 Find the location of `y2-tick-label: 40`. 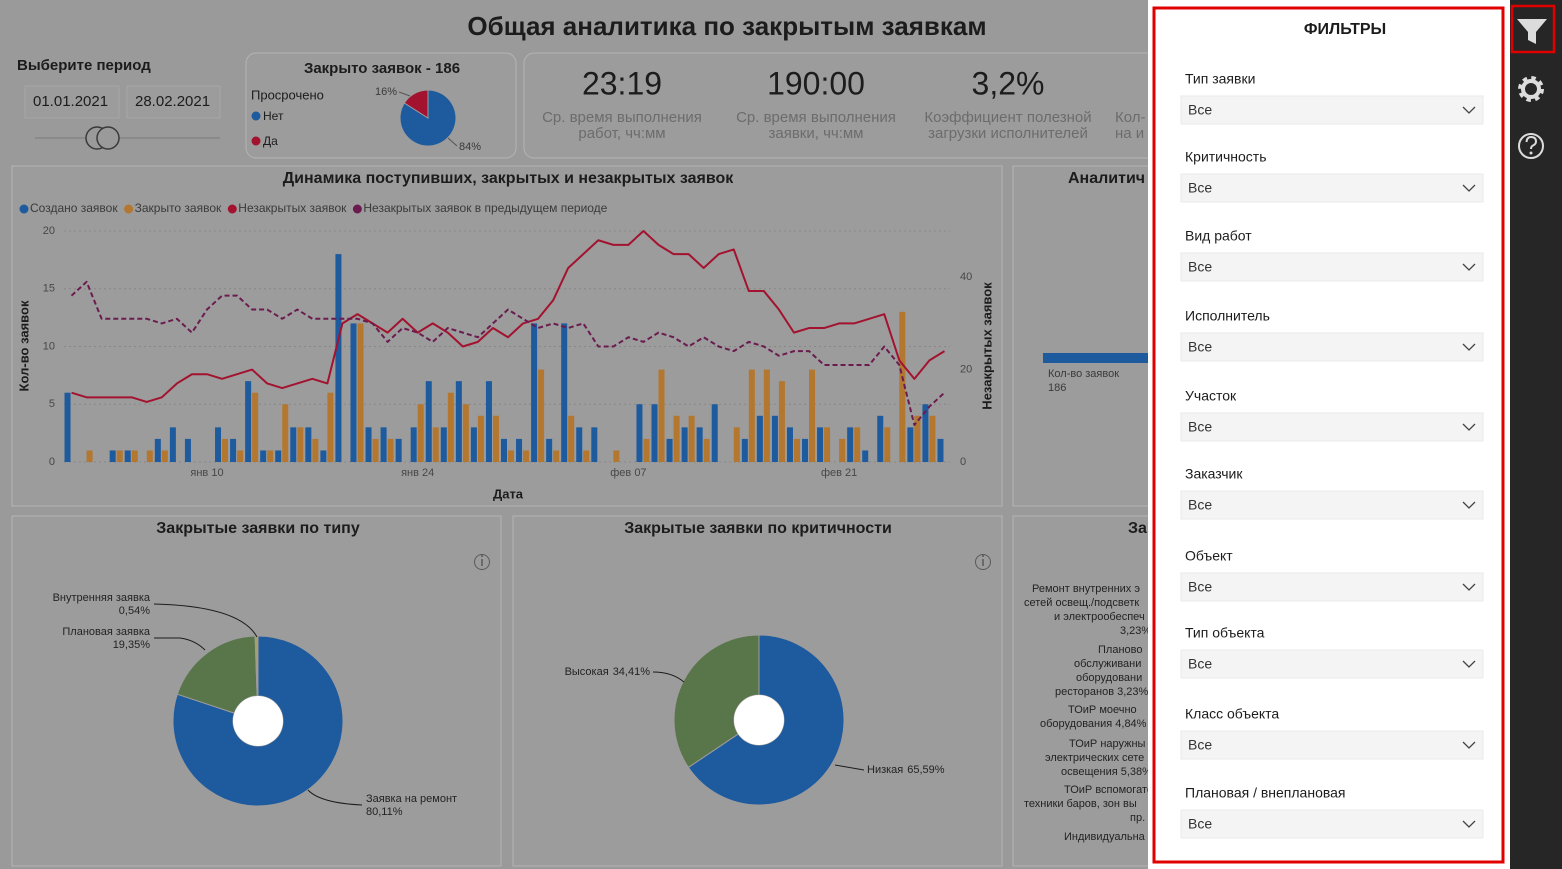

y2-tick-label: 40 is located at coordinates (966, 277).